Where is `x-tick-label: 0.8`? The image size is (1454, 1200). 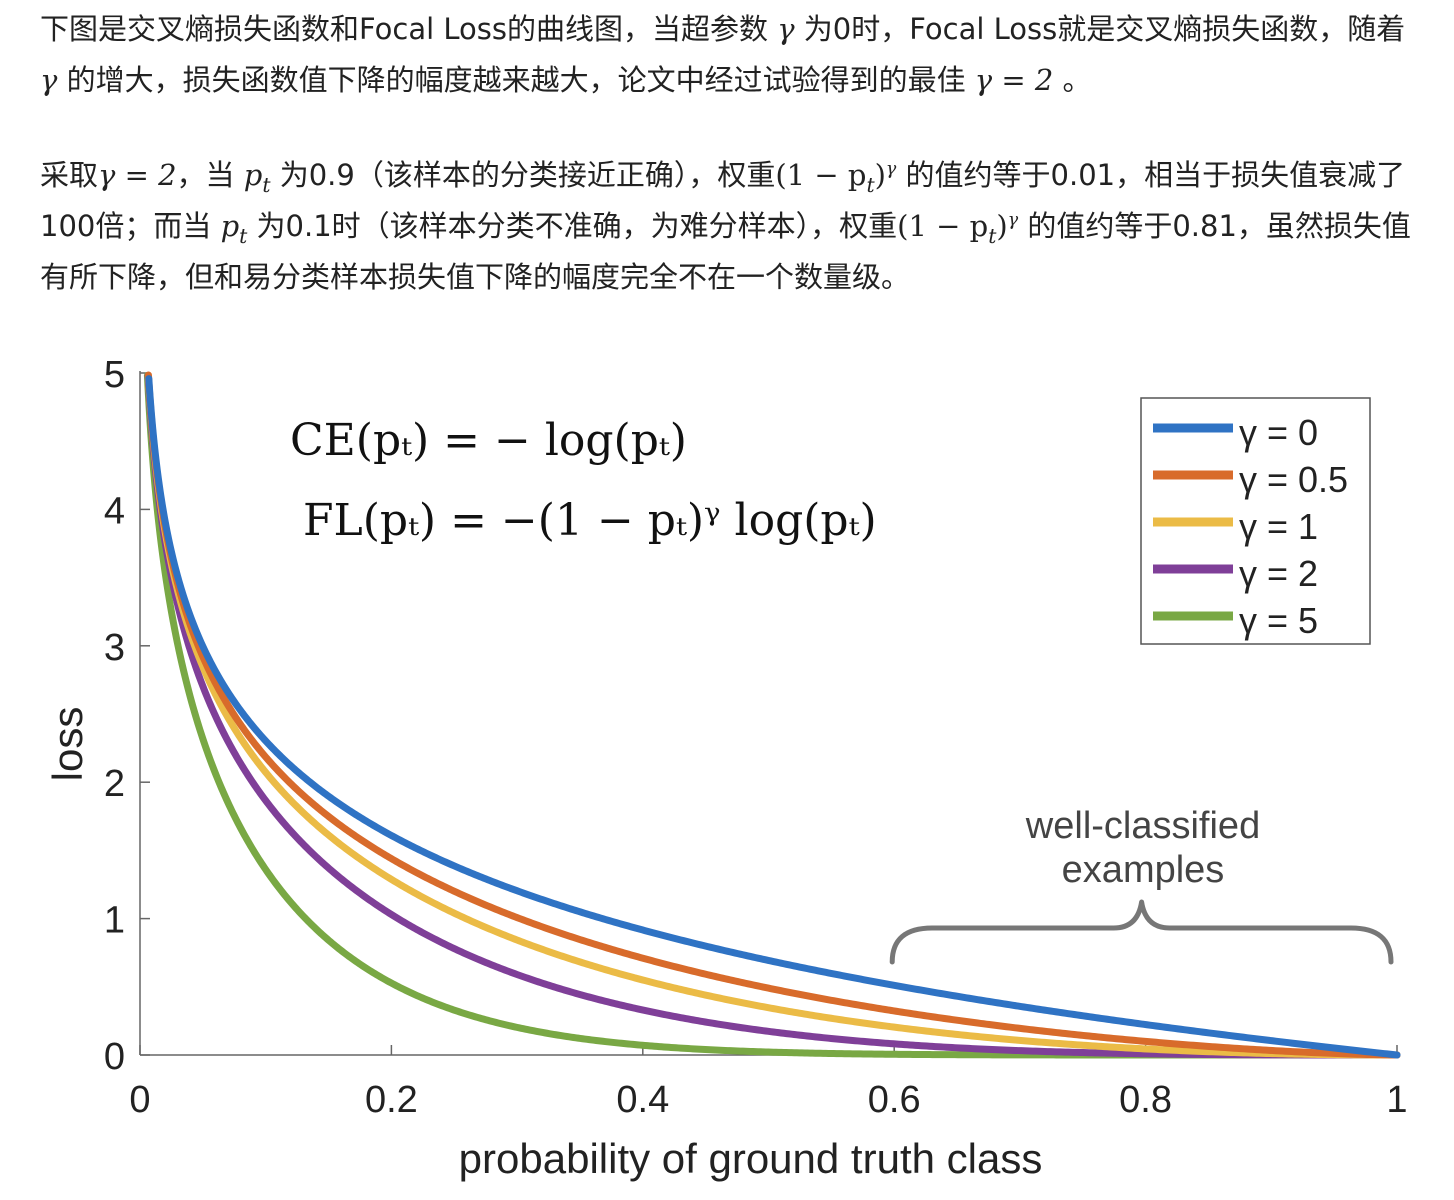
x-tick-label: 0.8 is located at coordinates (1145, 1100).